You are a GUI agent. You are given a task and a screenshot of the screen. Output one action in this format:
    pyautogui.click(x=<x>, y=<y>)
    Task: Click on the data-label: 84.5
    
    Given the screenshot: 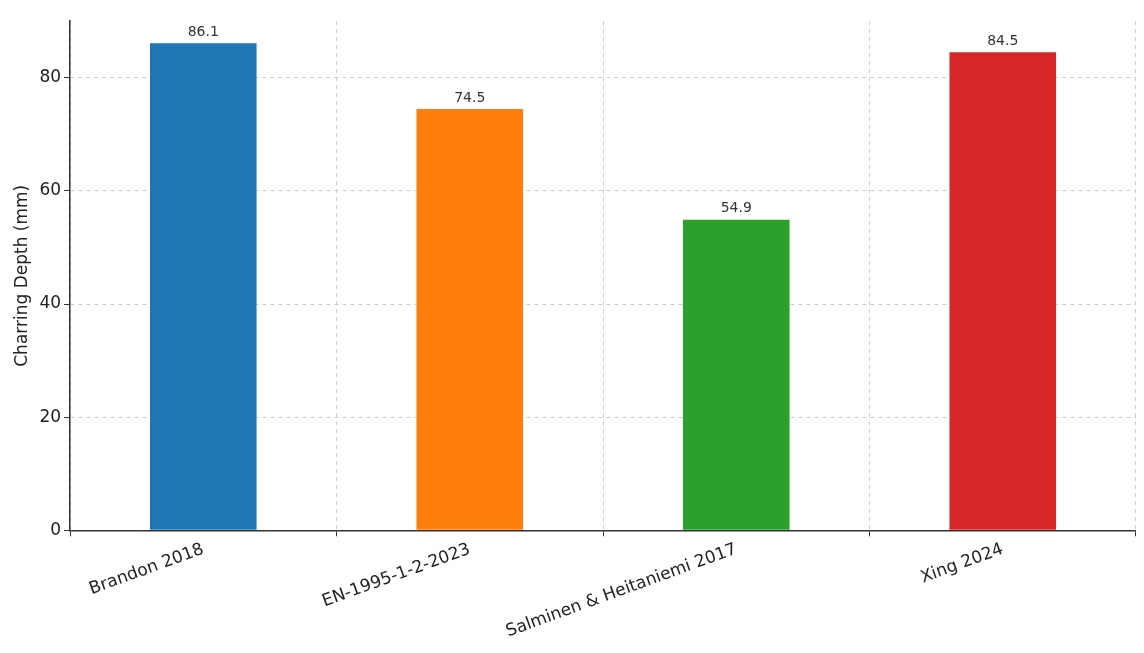 What is the action you would take?
    pyautogui.click(x=1003, y=39)
    